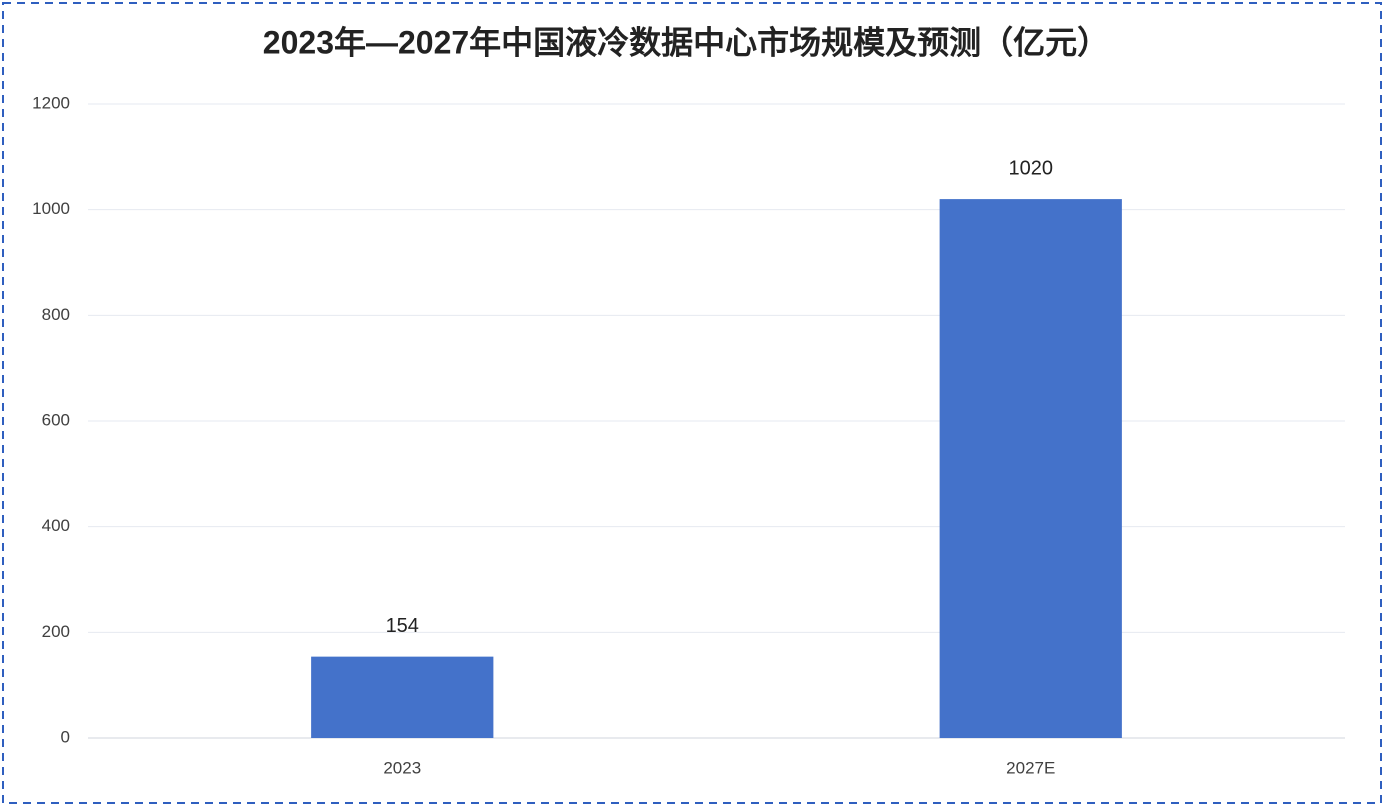 The image size is (1384, 808). Describe the element at coordinates (1030, 767) in the screenshot. I see `x-tick-label: 2027E` at that location.